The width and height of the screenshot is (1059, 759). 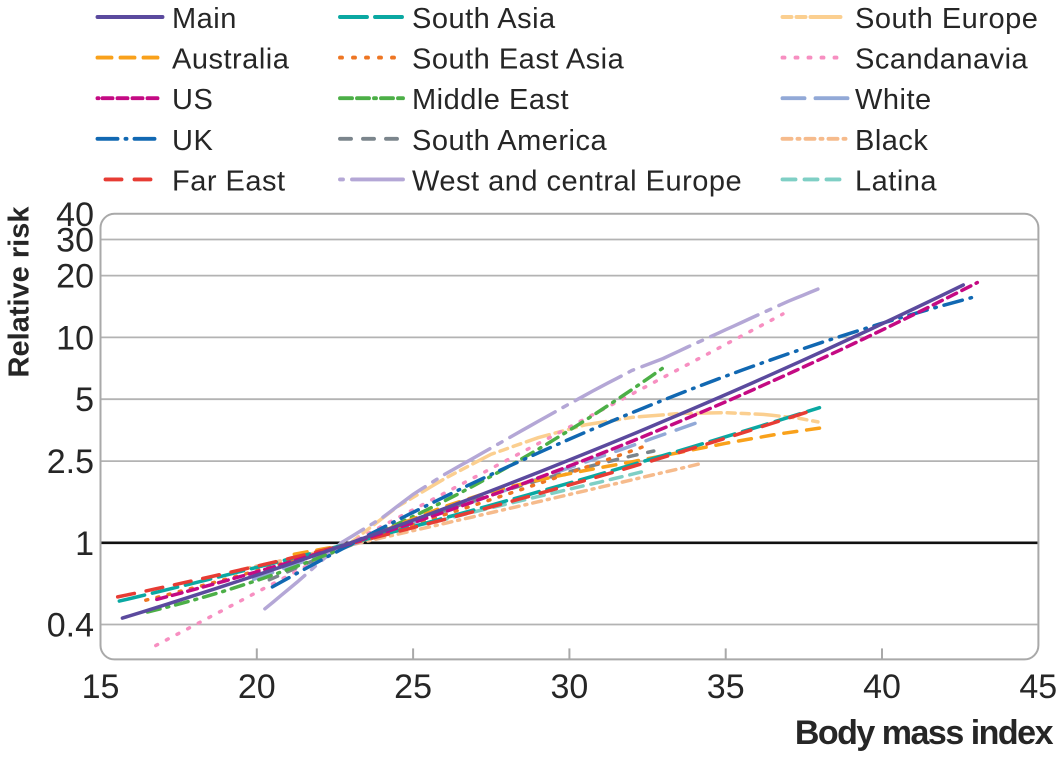 I want to click on svg-text: South Europe, so click(x=946, y=19).